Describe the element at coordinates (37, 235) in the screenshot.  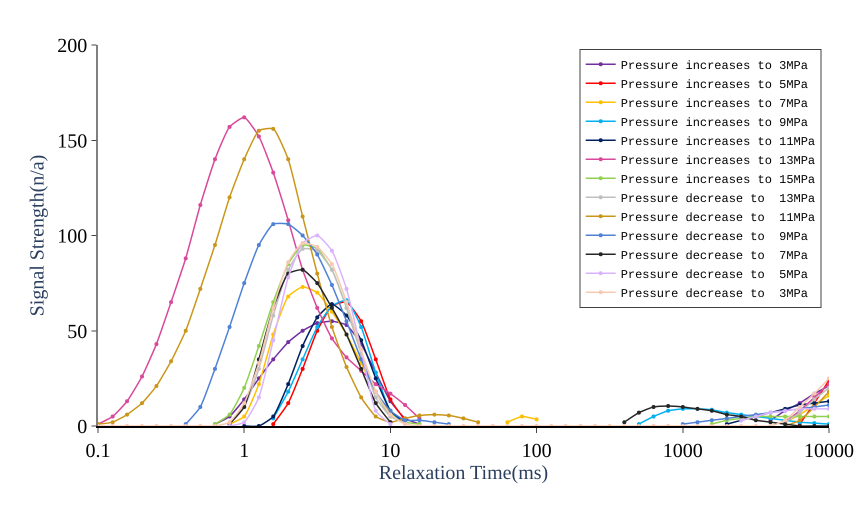
I see `y-axis-title: Signal Strength(n/a)` at that location.